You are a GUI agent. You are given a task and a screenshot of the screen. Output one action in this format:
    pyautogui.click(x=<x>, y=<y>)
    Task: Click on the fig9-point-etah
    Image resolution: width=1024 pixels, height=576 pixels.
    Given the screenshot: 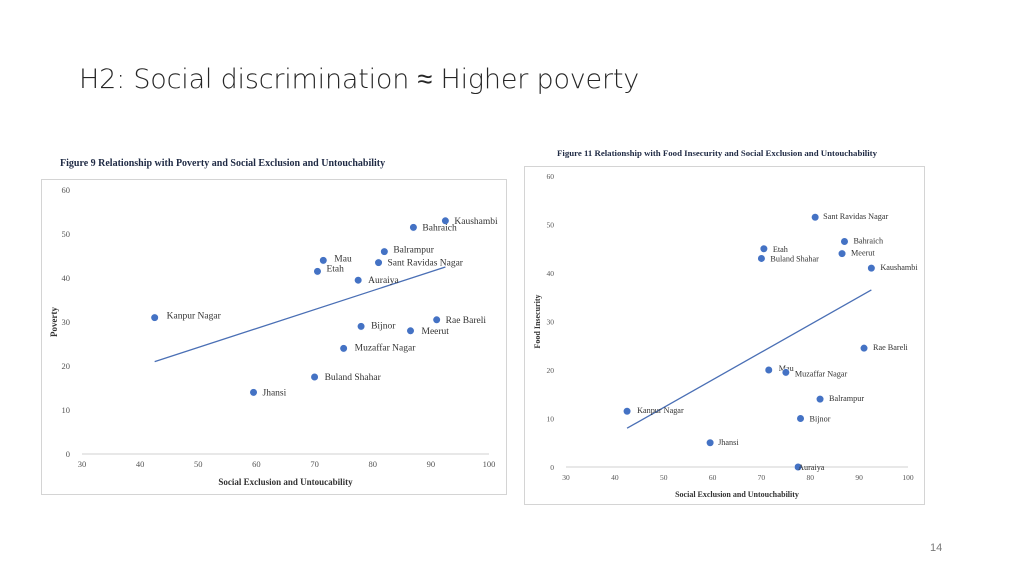 What is the action you would take?
    pyautogui.click(x=317, y=271)
    